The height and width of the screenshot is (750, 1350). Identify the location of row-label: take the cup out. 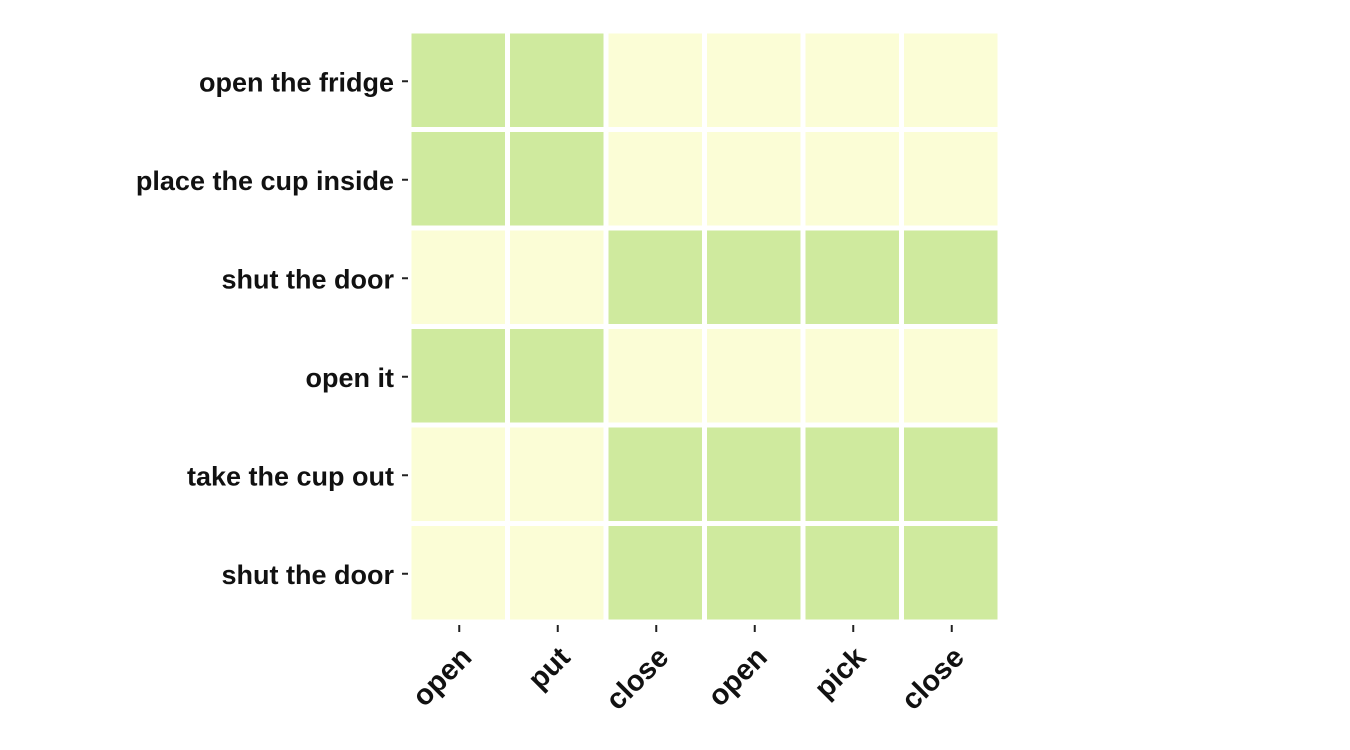
(290, 476).